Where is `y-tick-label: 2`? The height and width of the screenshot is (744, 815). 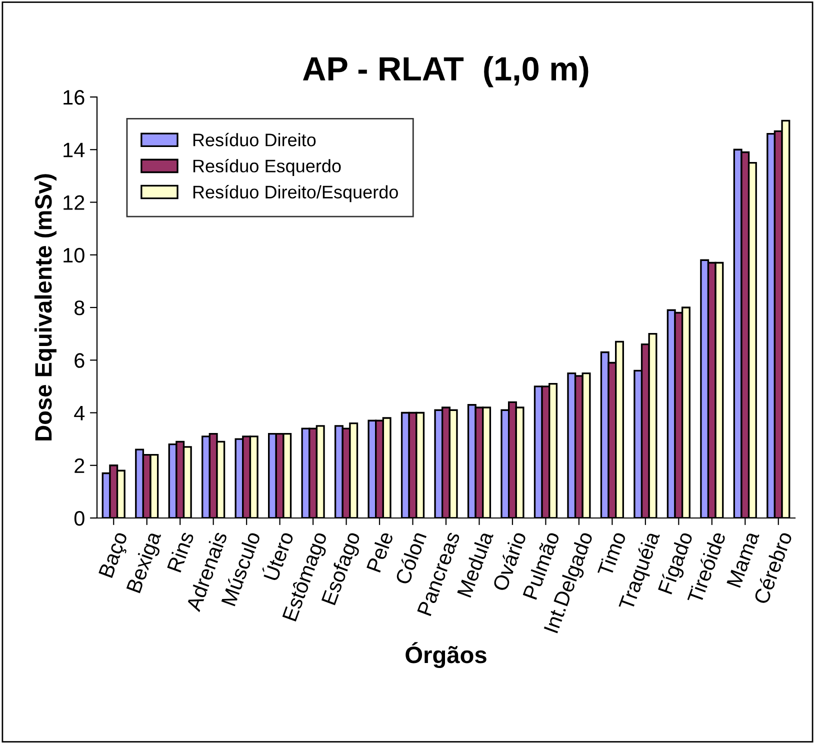
y-tick-label: 2 is located at coordinates (79, 465).